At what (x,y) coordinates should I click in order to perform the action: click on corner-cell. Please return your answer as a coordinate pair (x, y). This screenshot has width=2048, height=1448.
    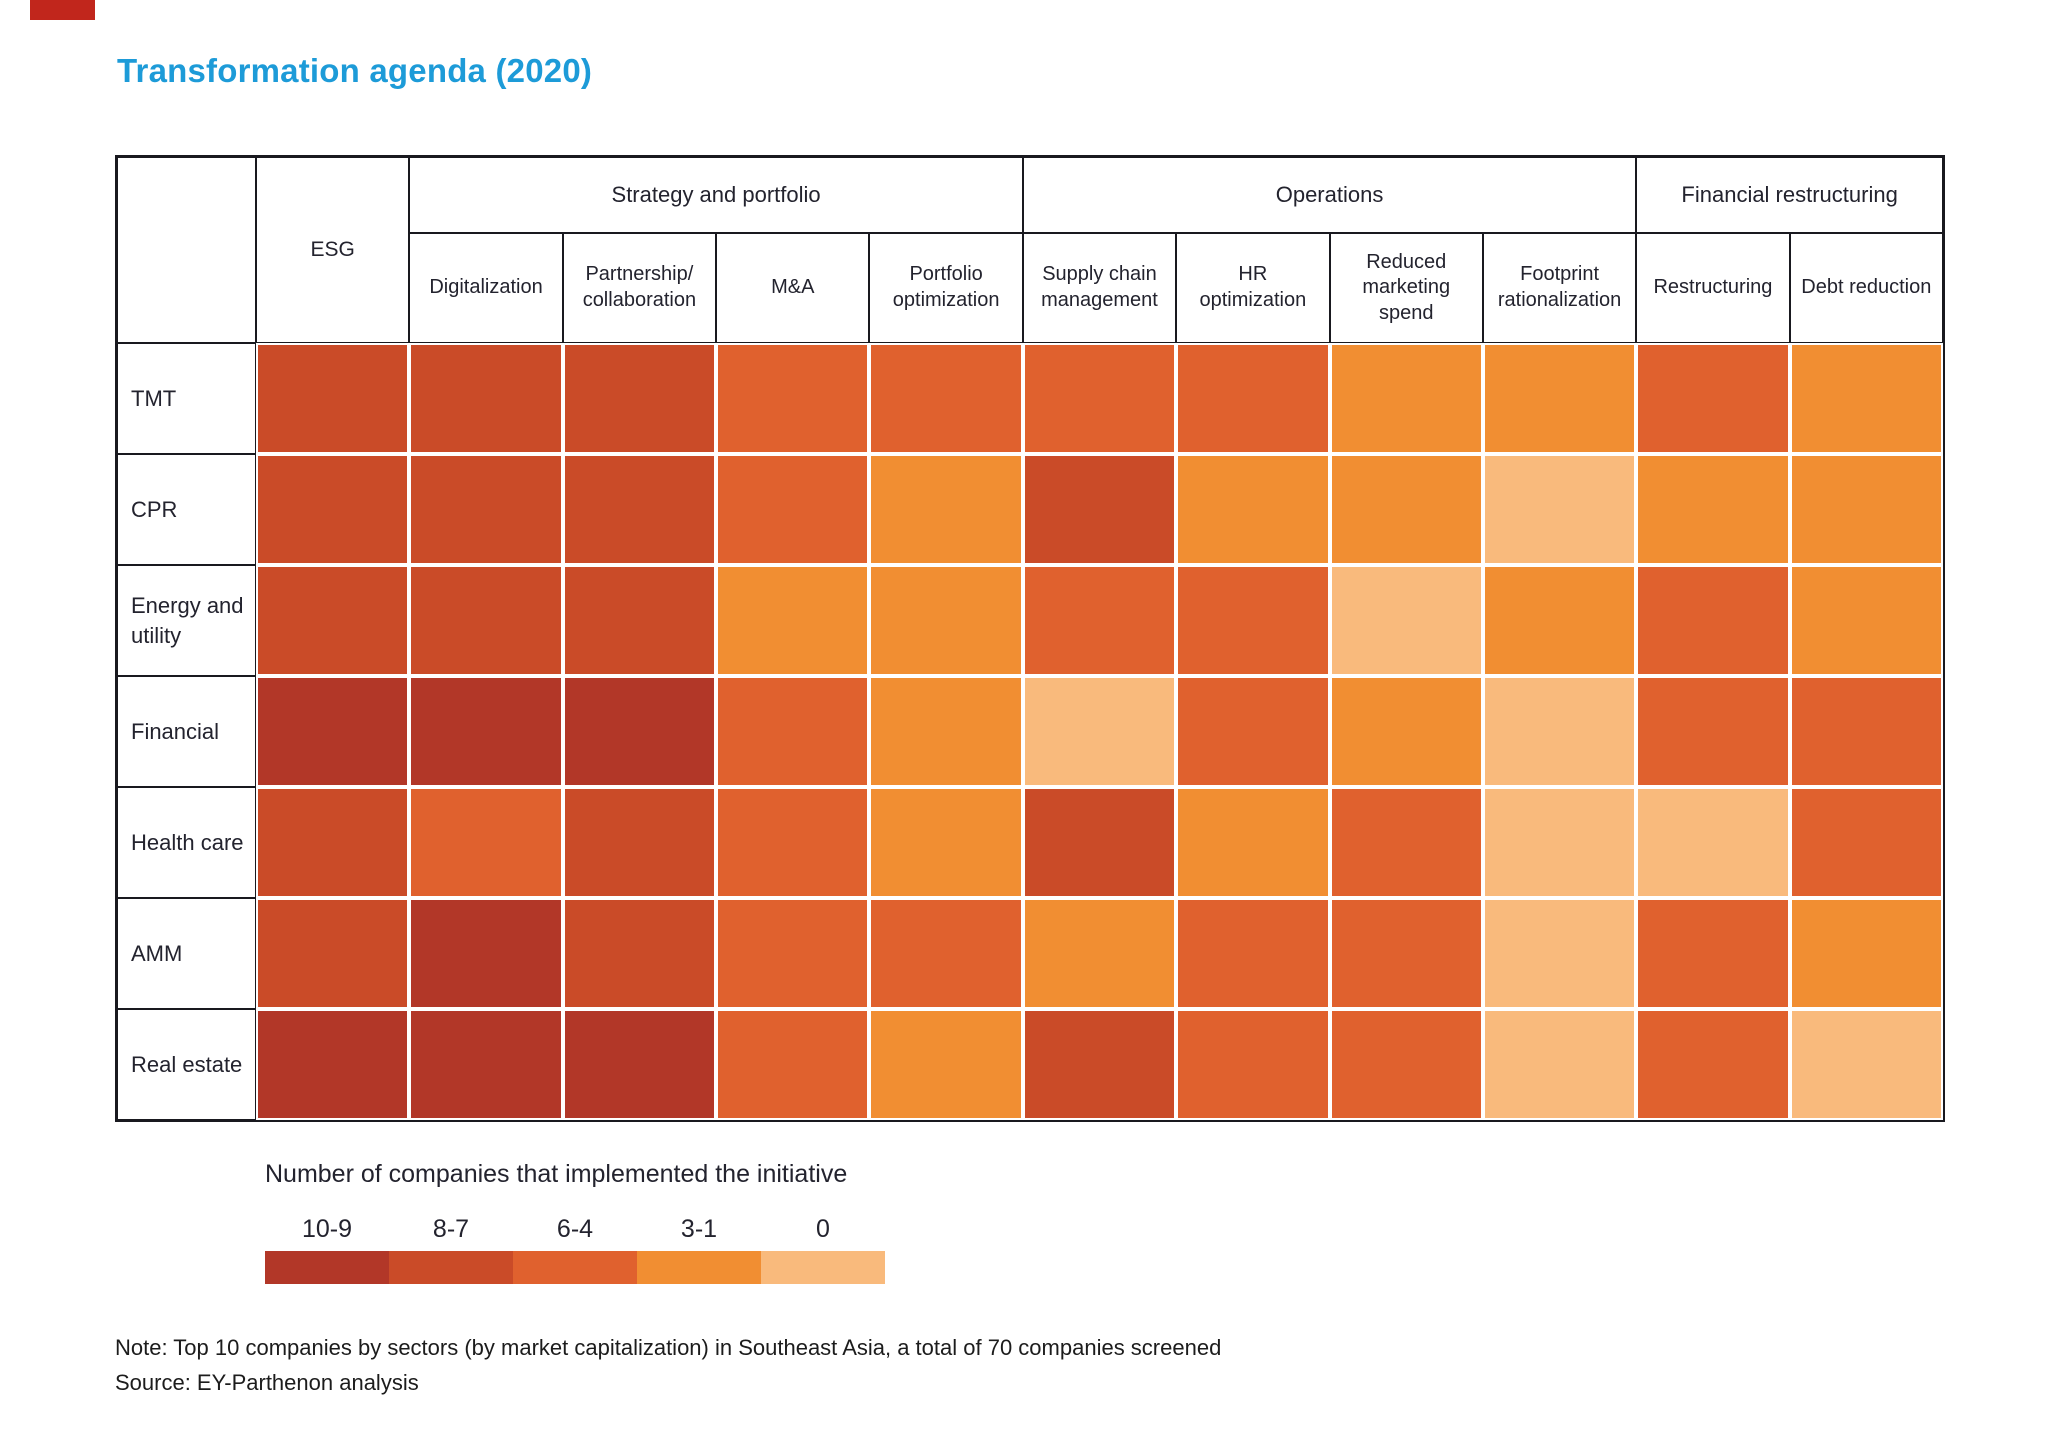
    Looking at the image, I should click on (186, 250).